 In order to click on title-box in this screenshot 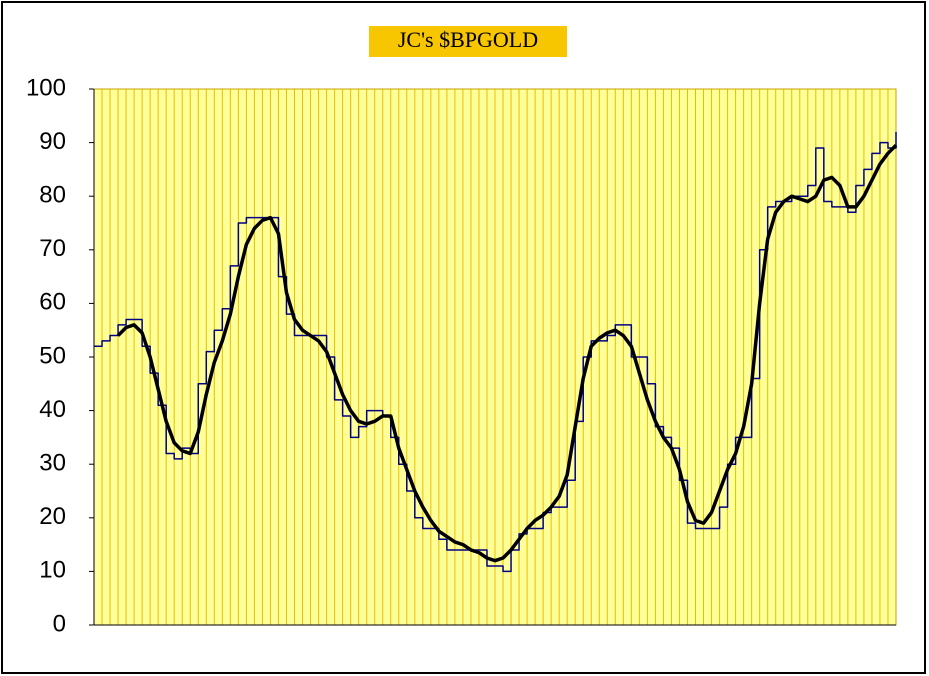, I will do `click(468, 41)`.